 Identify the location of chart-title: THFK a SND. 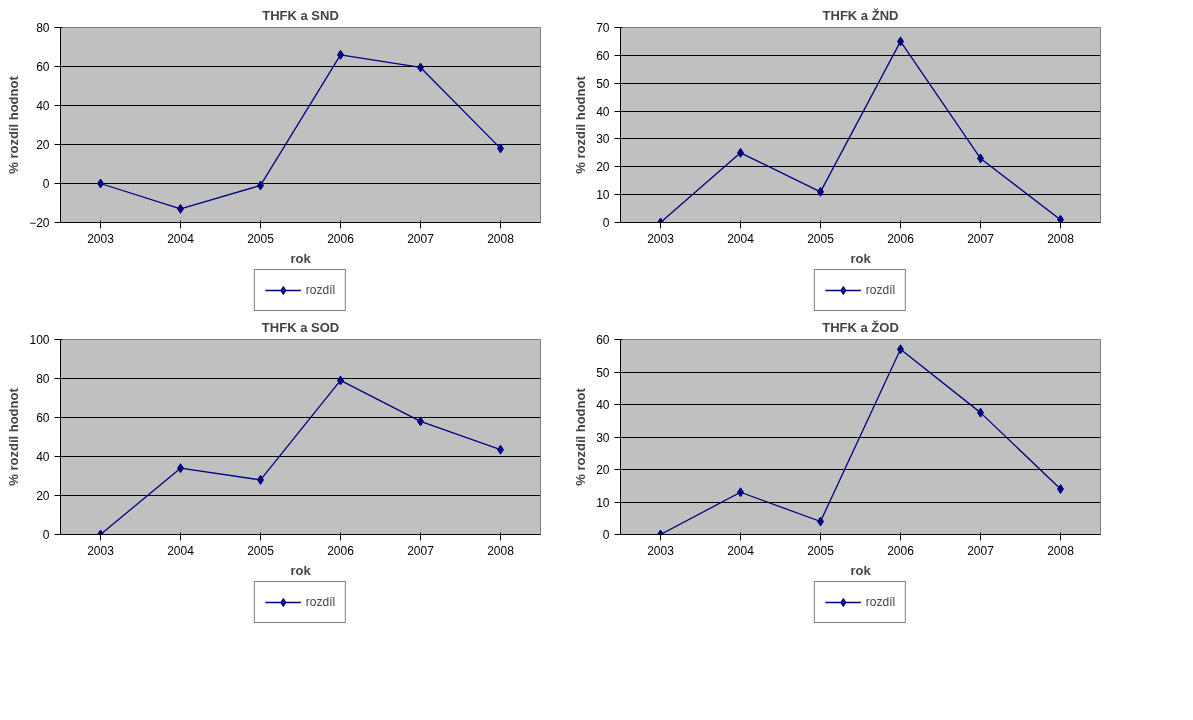
(300, 15).